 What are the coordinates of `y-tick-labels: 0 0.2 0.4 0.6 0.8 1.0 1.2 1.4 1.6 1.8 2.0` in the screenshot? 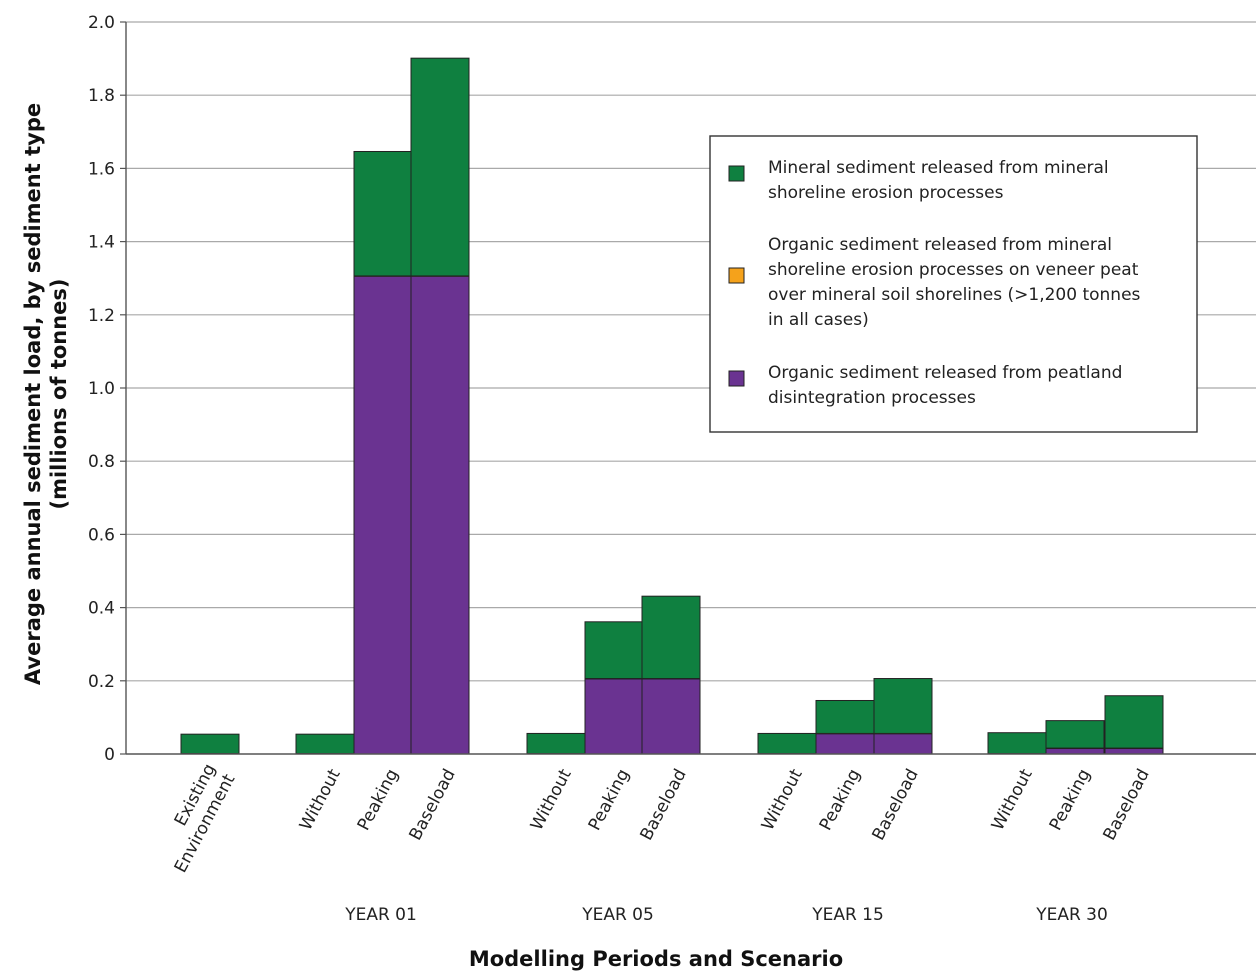 It's located at (101, 389).